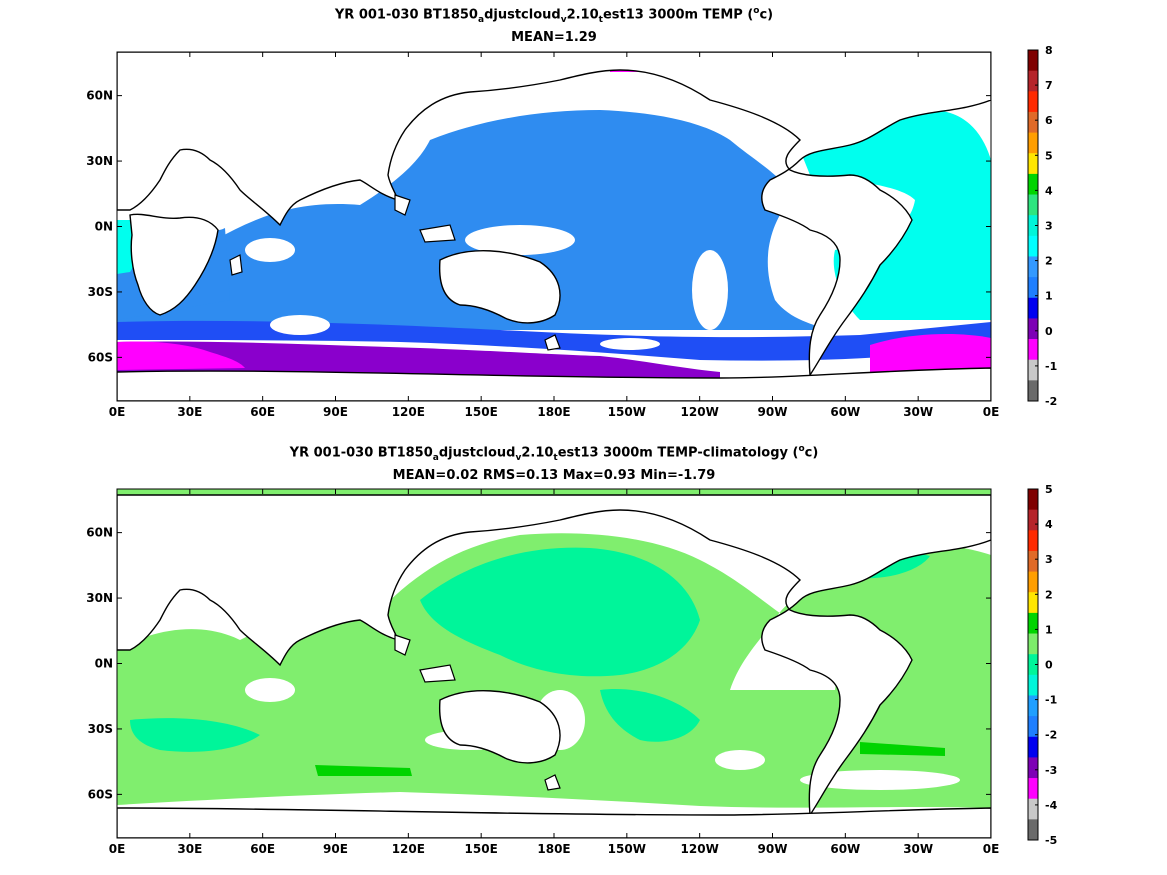  Describe the element at coordinates (650, 715) in the screenshot. I see `east-pacific-teal` at that location.